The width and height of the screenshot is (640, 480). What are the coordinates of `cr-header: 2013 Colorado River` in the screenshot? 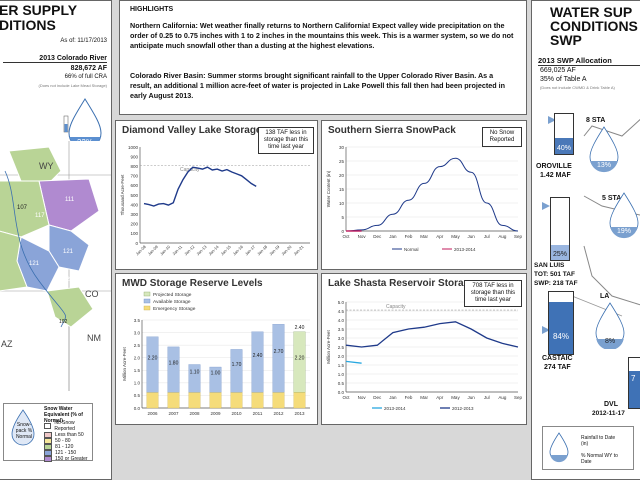 It's located at (55, 59).